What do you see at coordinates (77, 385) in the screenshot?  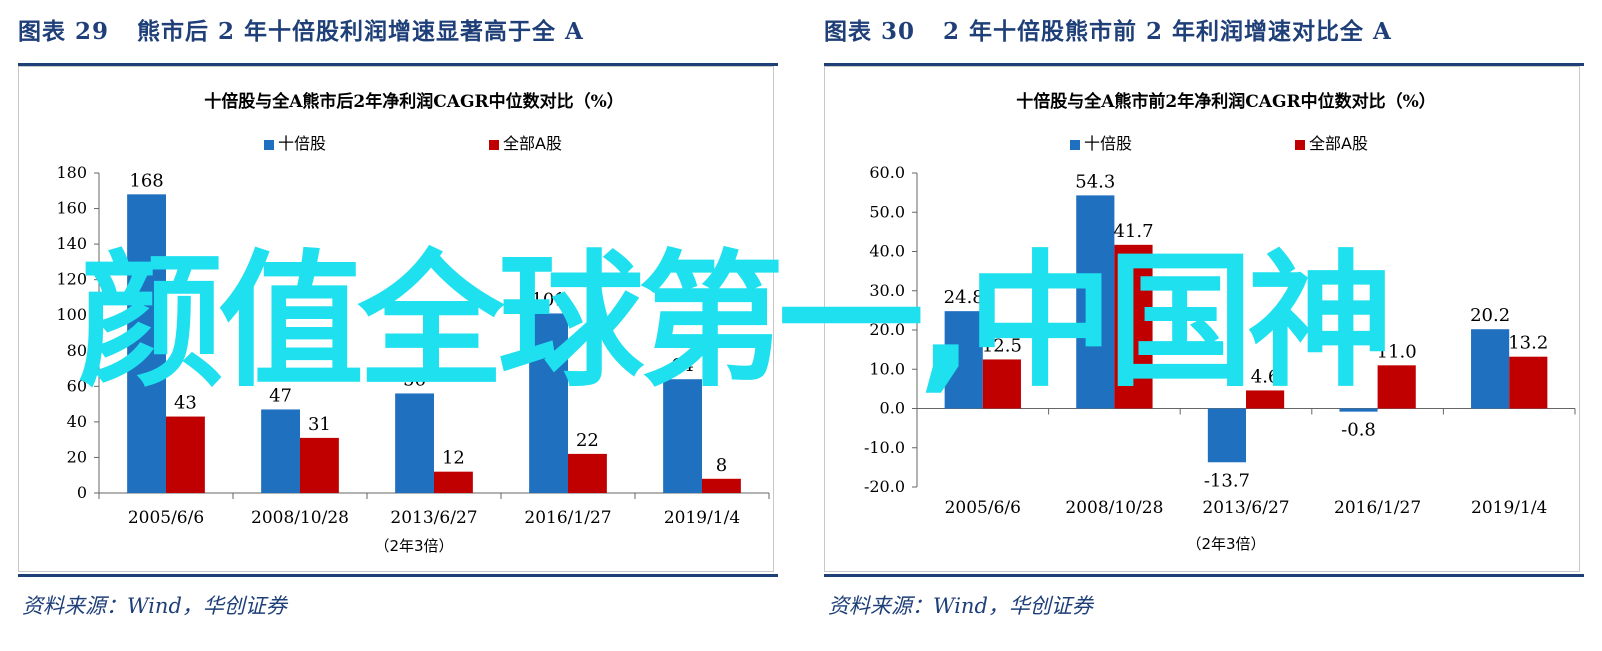 I see `y-tick-label: 60` at bounding box center [77, 385].